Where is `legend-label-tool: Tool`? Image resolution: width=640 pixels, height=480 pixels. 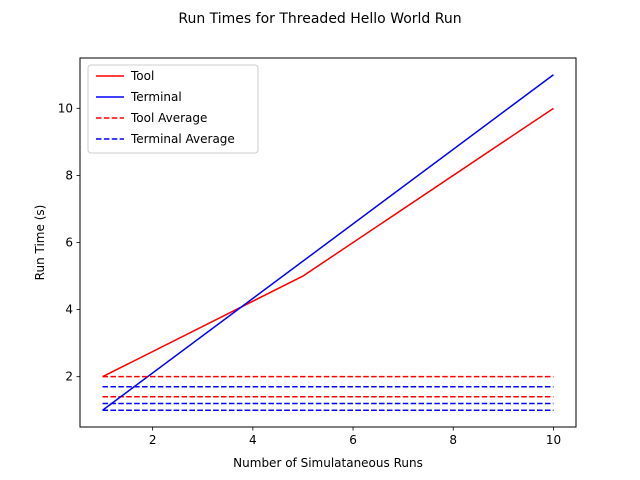 legend-label-tool: Tool is located at coordinates (142, 76).